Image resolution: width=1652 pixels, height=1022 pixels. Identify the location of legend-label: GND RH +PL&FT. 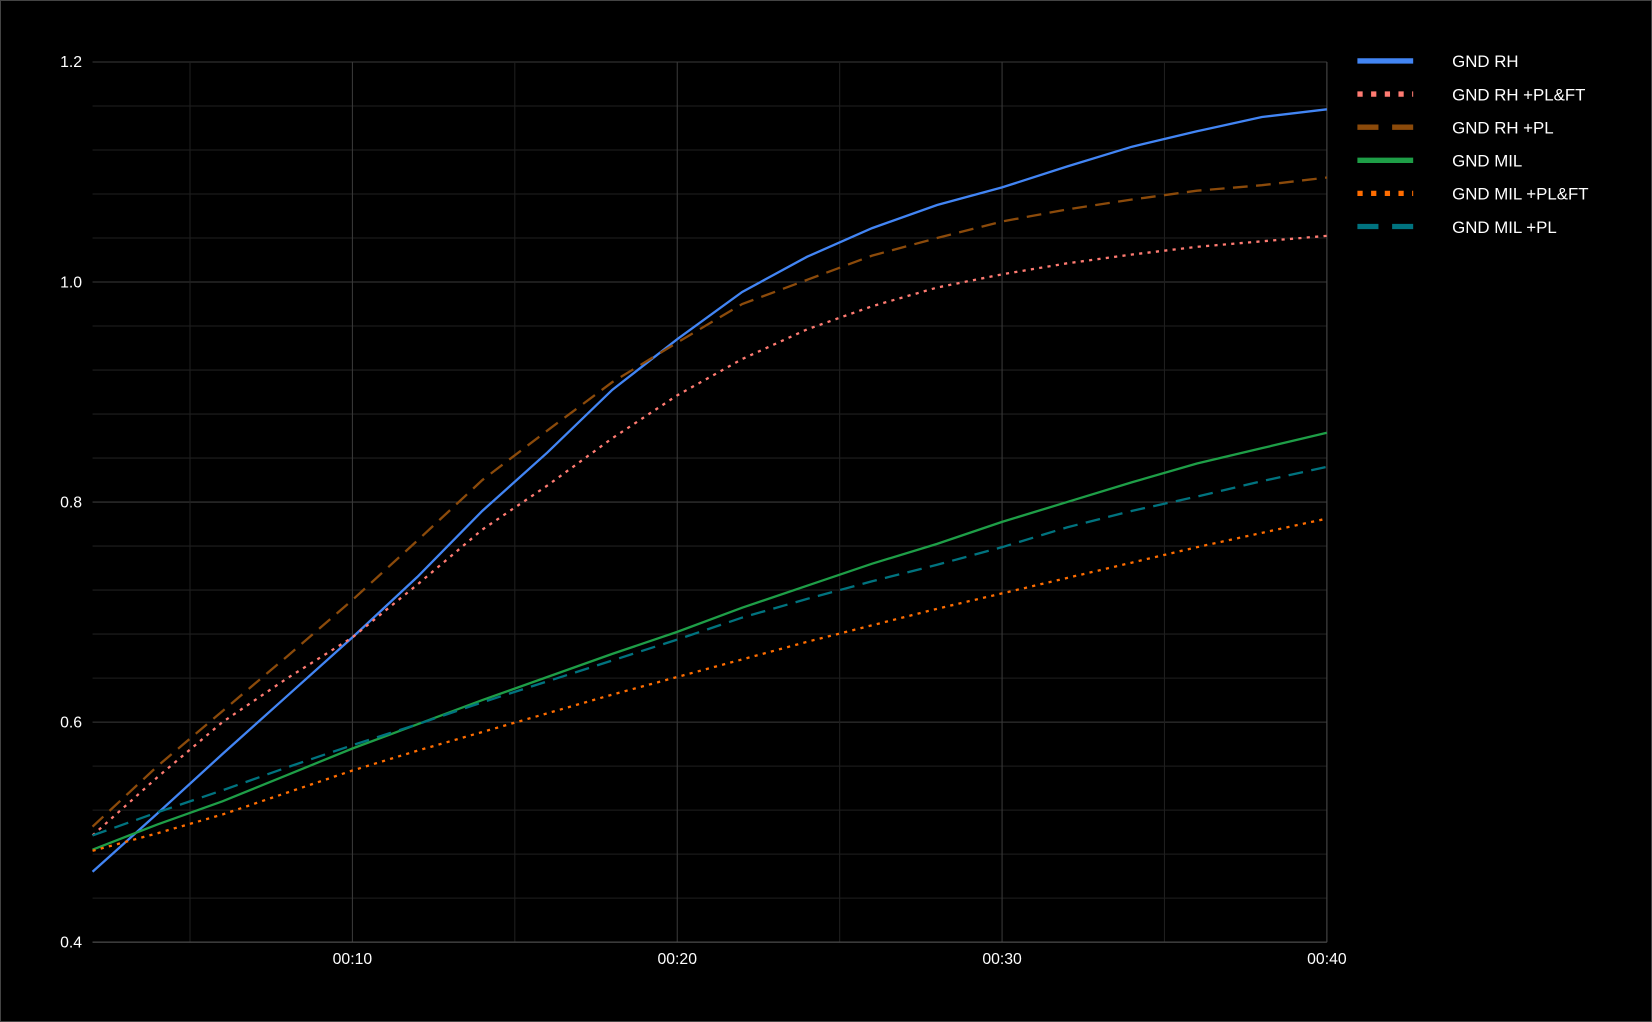
(1518, 94).